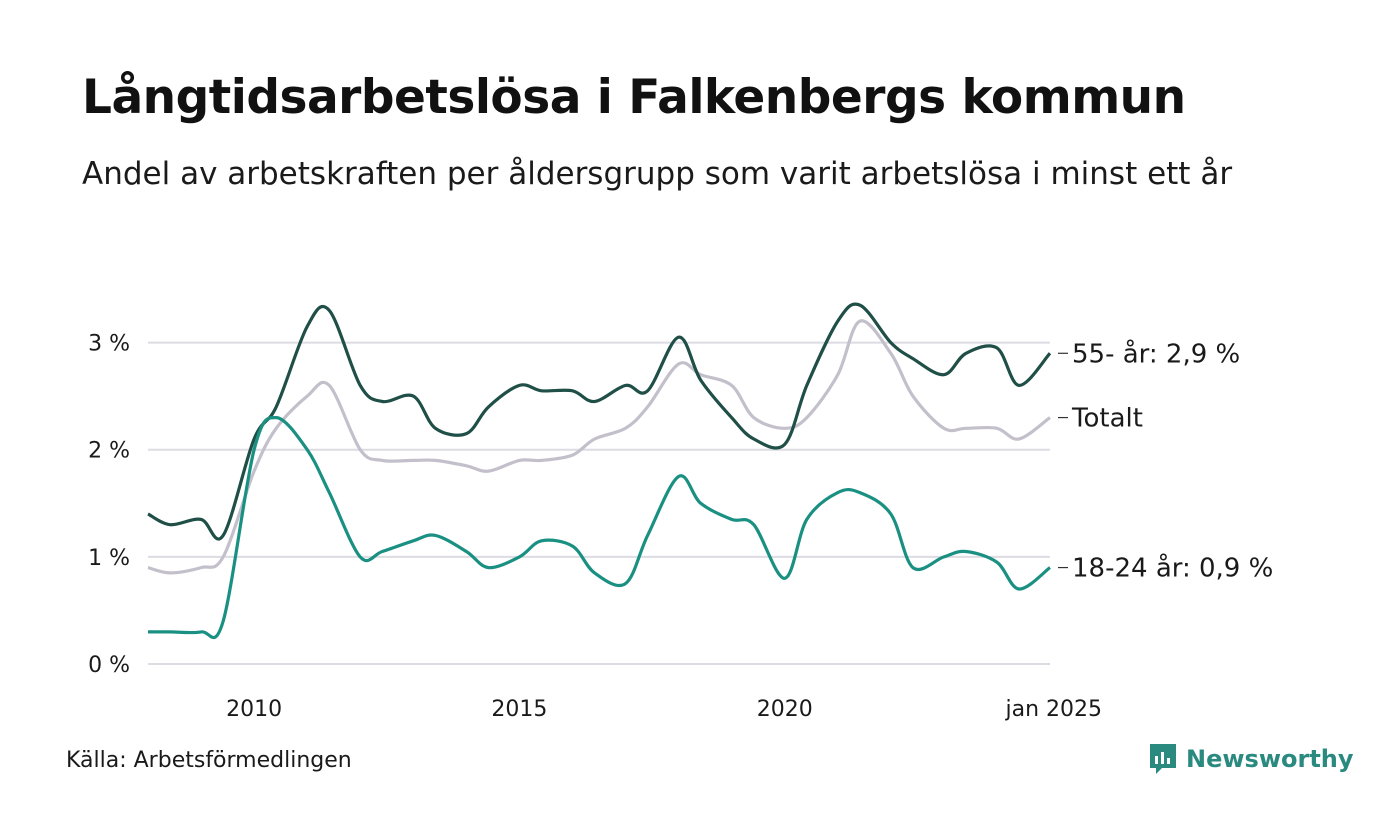 The image size is (1400, 840). What do you see at coordinates (785, 709) in the screenshot?
I see `x-tick-label: 2020` at bounding box center [785, 709].